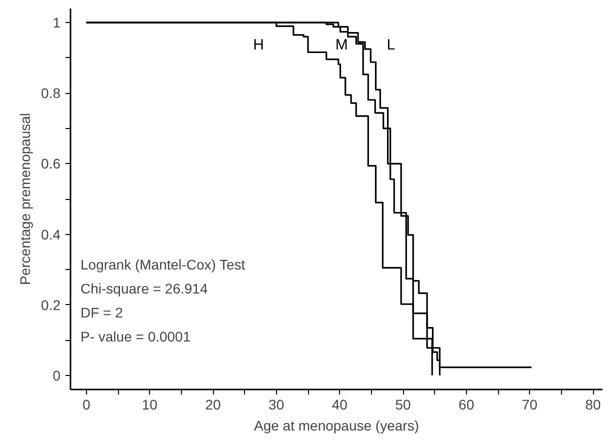 The width and height of the screenshot is (610, 444). I want to click on annotation: Logrank (Mantel-Cox) Test, so click(163, 264).